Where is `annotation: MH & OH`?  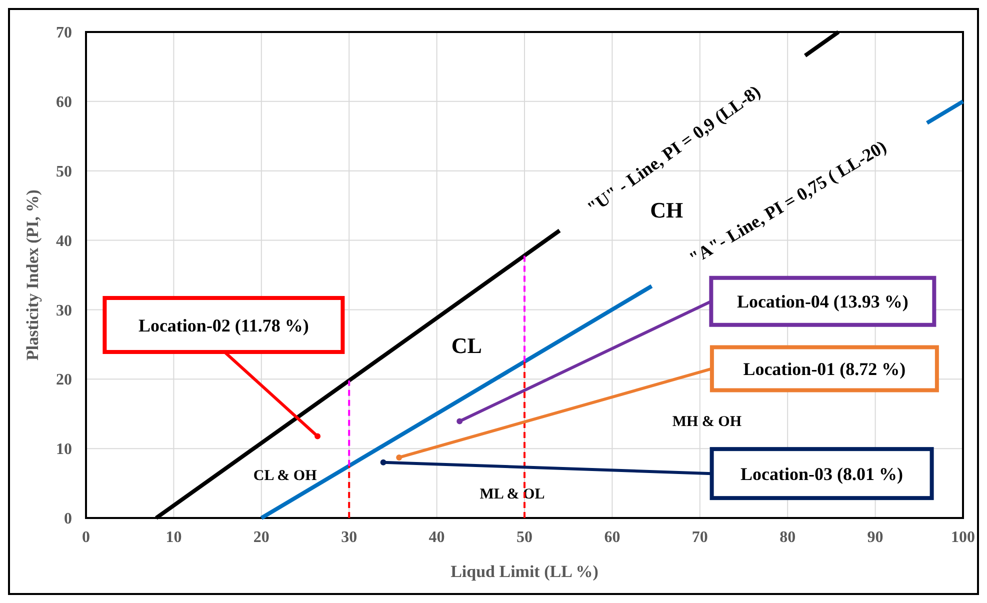
annotation: MH & OH is located at coordinates (707, 422).